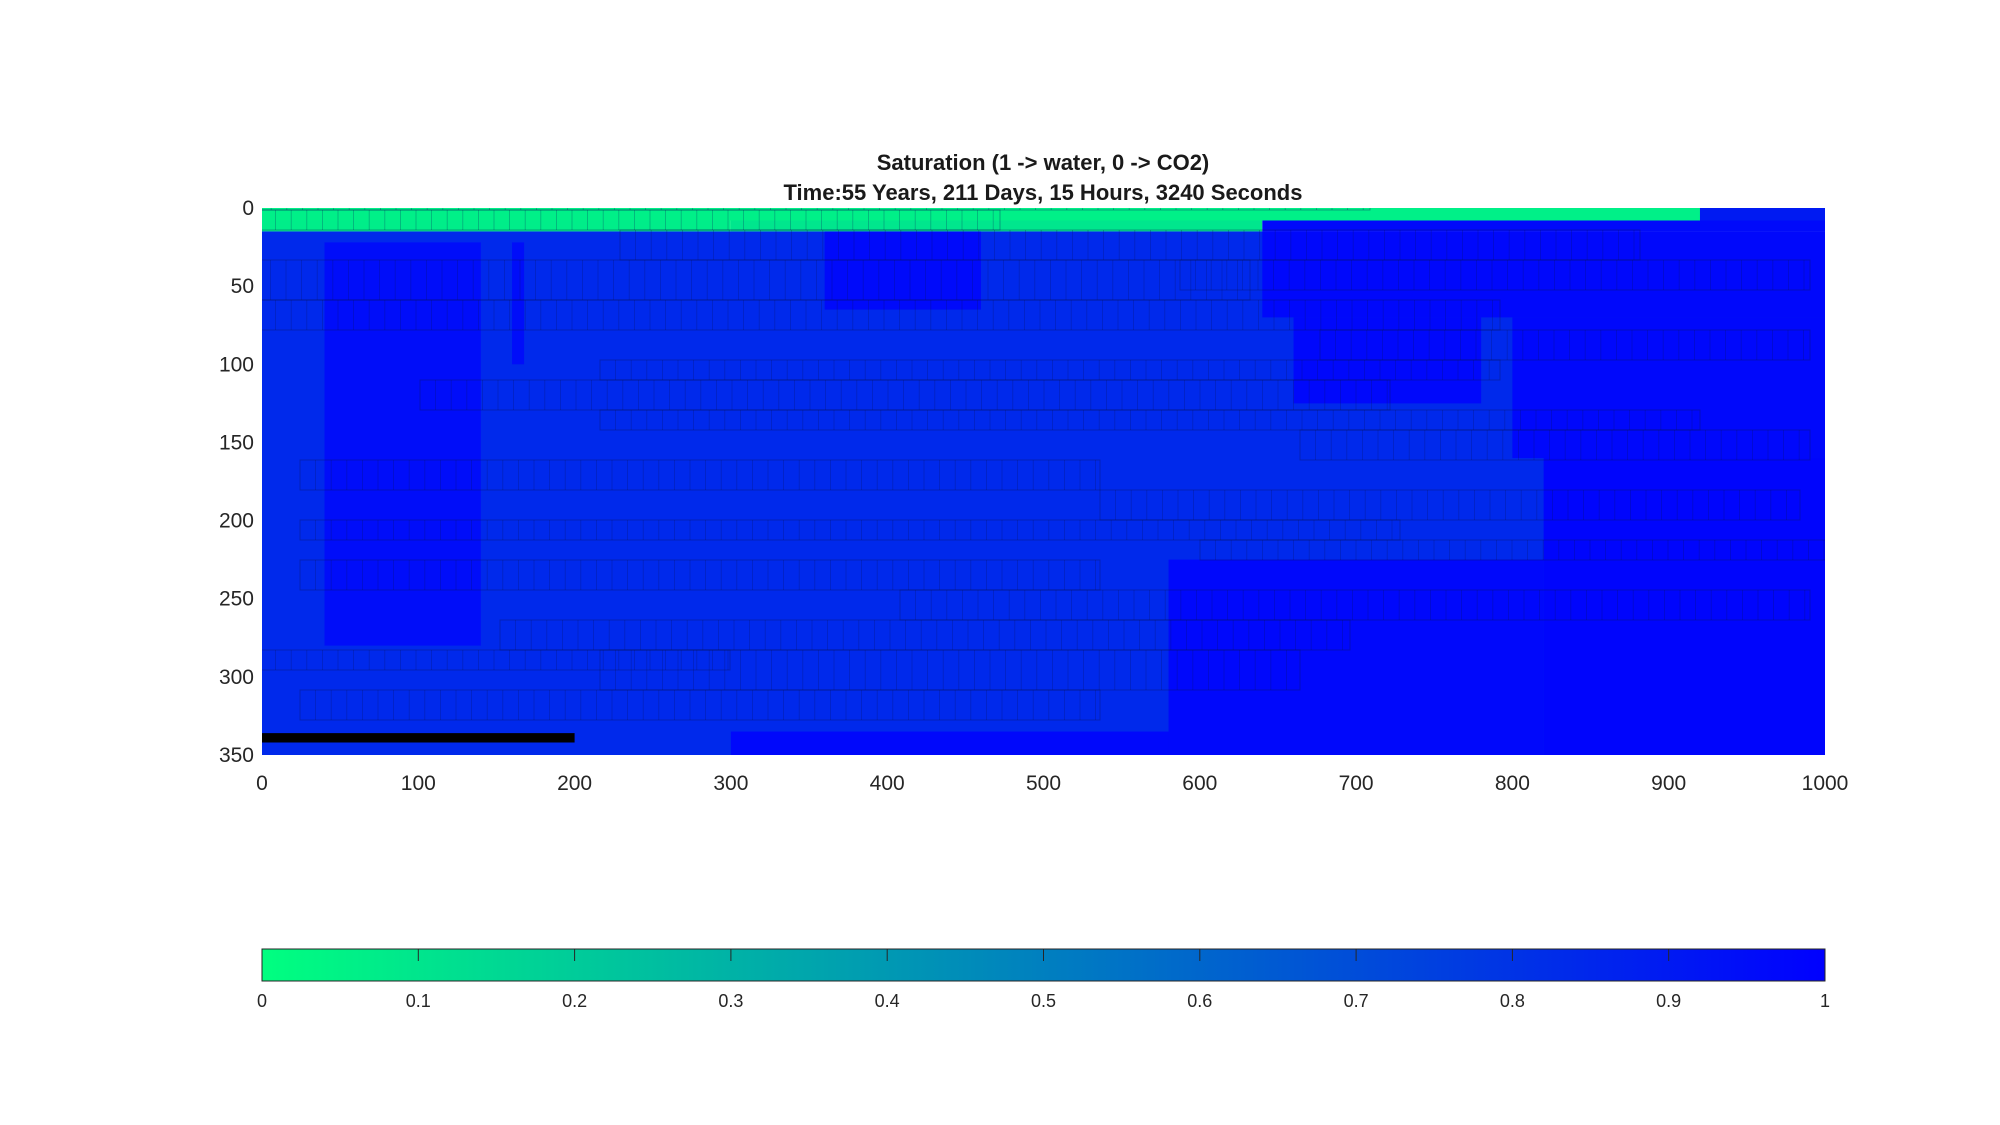 Image resolution: width=2000 pixels, height=1125 pixels. I want to click on y-tick-label: 0, so click(248, 208).